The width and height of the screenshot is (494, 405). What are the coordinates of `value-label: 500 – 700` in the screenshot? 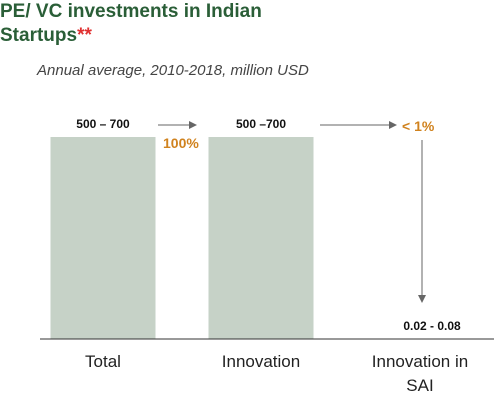 It's located at (103, 124).